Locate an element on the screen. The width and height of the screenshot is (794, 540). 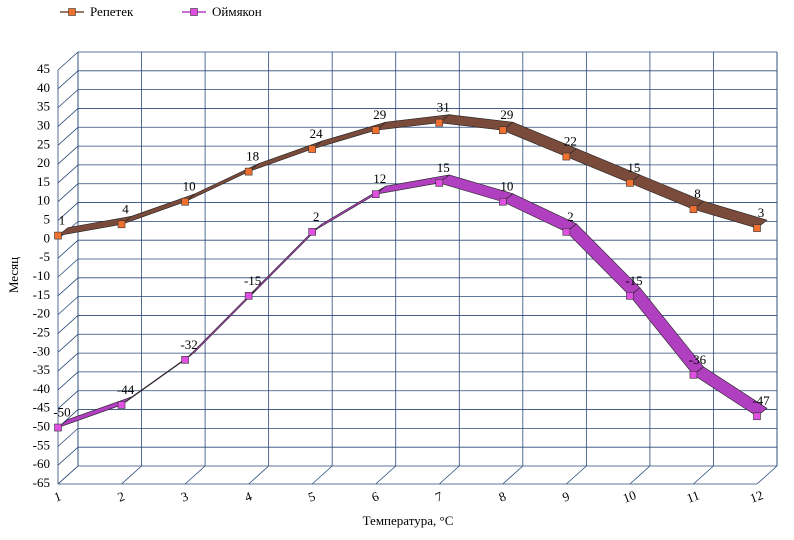
x-tick-label: 10 is located at coordinates (629, 496).